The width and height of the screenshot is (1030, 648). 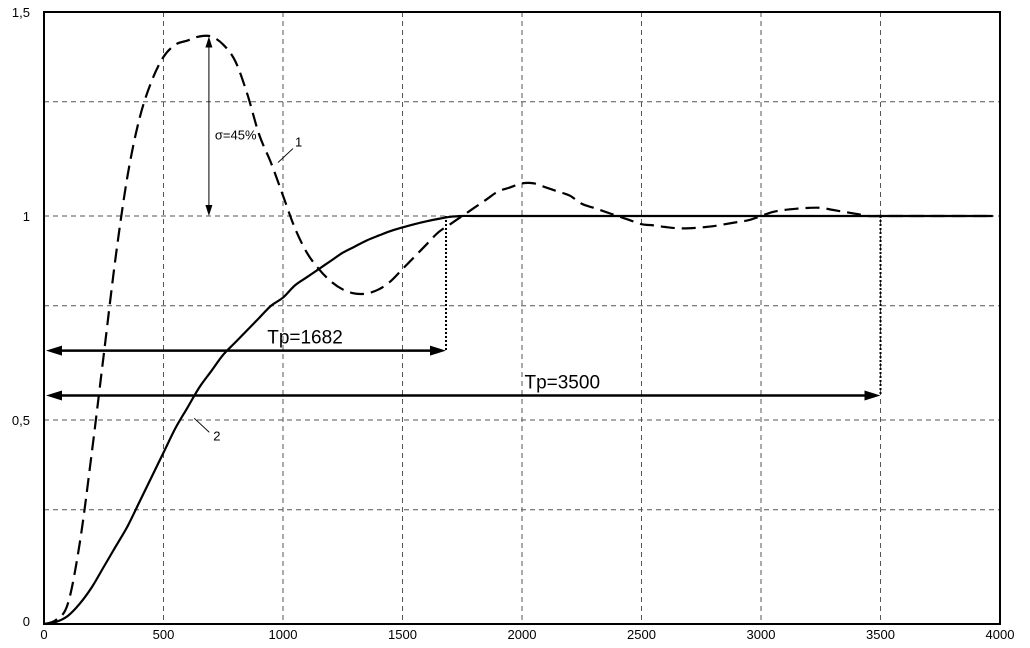 What do you see at coordinates (209, 210) in the screenshot?
I see `overshoot-arrowhead-bottom` at bounding box center [209, 210].